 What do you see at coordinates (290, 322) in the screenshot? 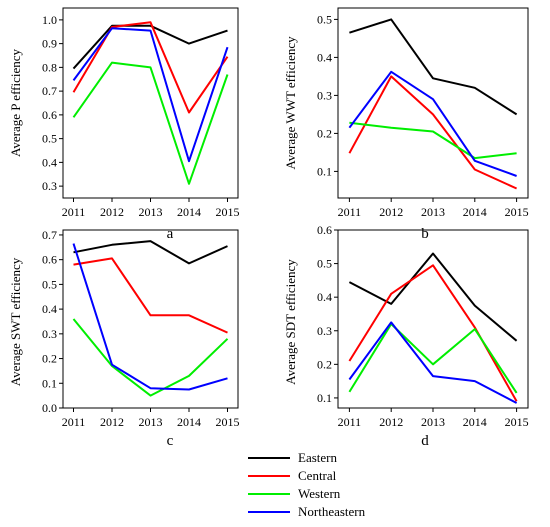
I see `panel-d-ylabel: Average SDT efficiency` at bounding box center [290, 322].